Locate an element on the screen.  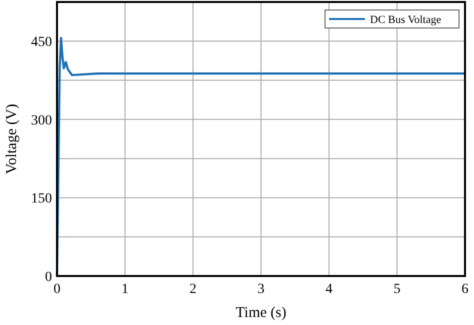
x-tick-label: 2 is located at coordinates (193, 289).